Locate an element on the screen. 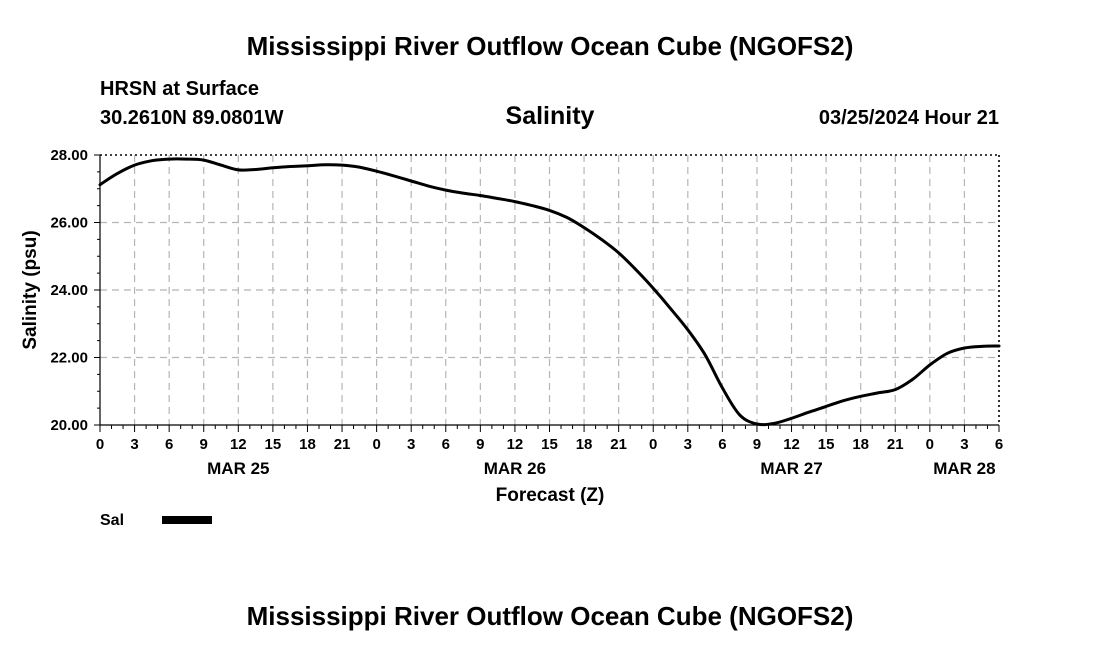 This screenshot has width=1100, height=650. y-tick-label: 20.00 is located at coordinates (69, 425).